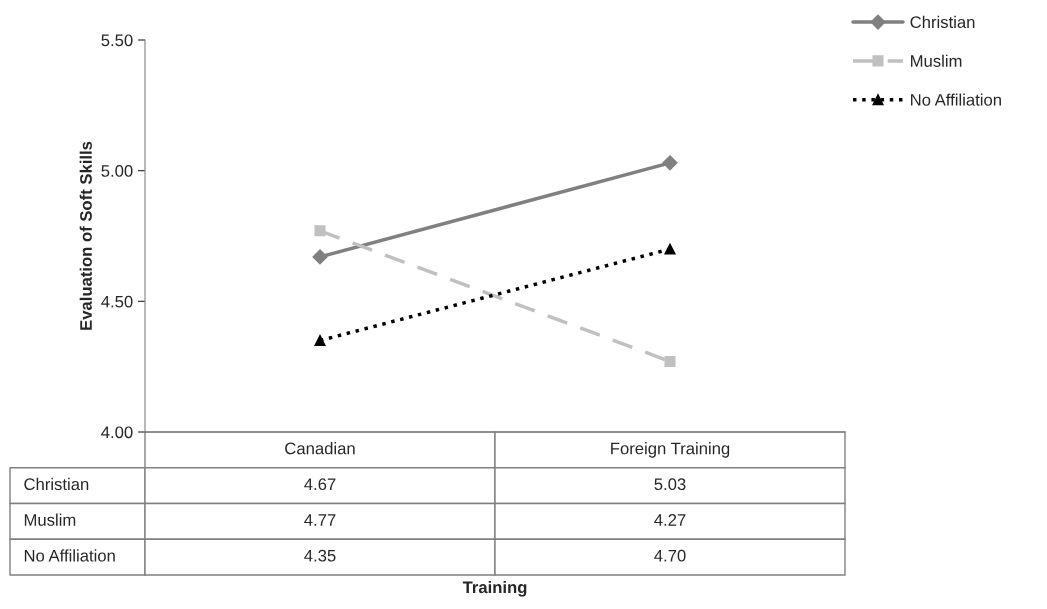 The width and height of the screenshot is (1047, 609). Describe the element at coordinates (494, 589) in the screenshot. I see `text: Training` at that location.